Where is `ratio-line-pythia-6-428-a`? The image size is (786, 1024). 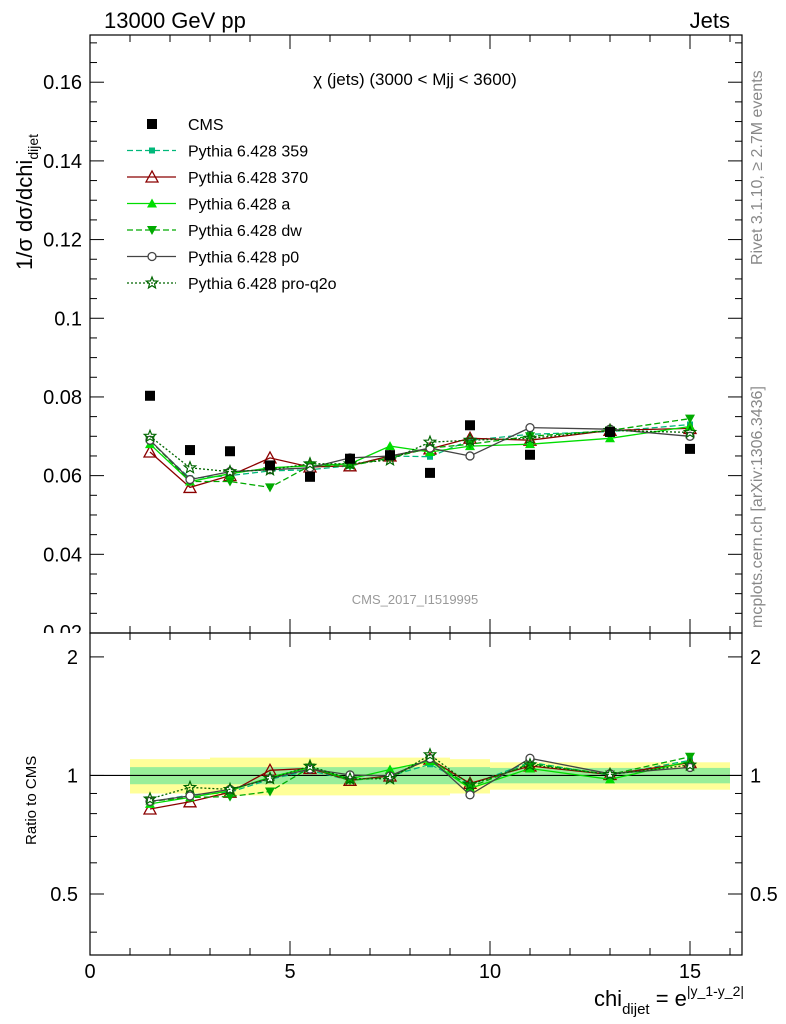
ratio-line-pythia-6-428-a is located at coordinates (420, 782).